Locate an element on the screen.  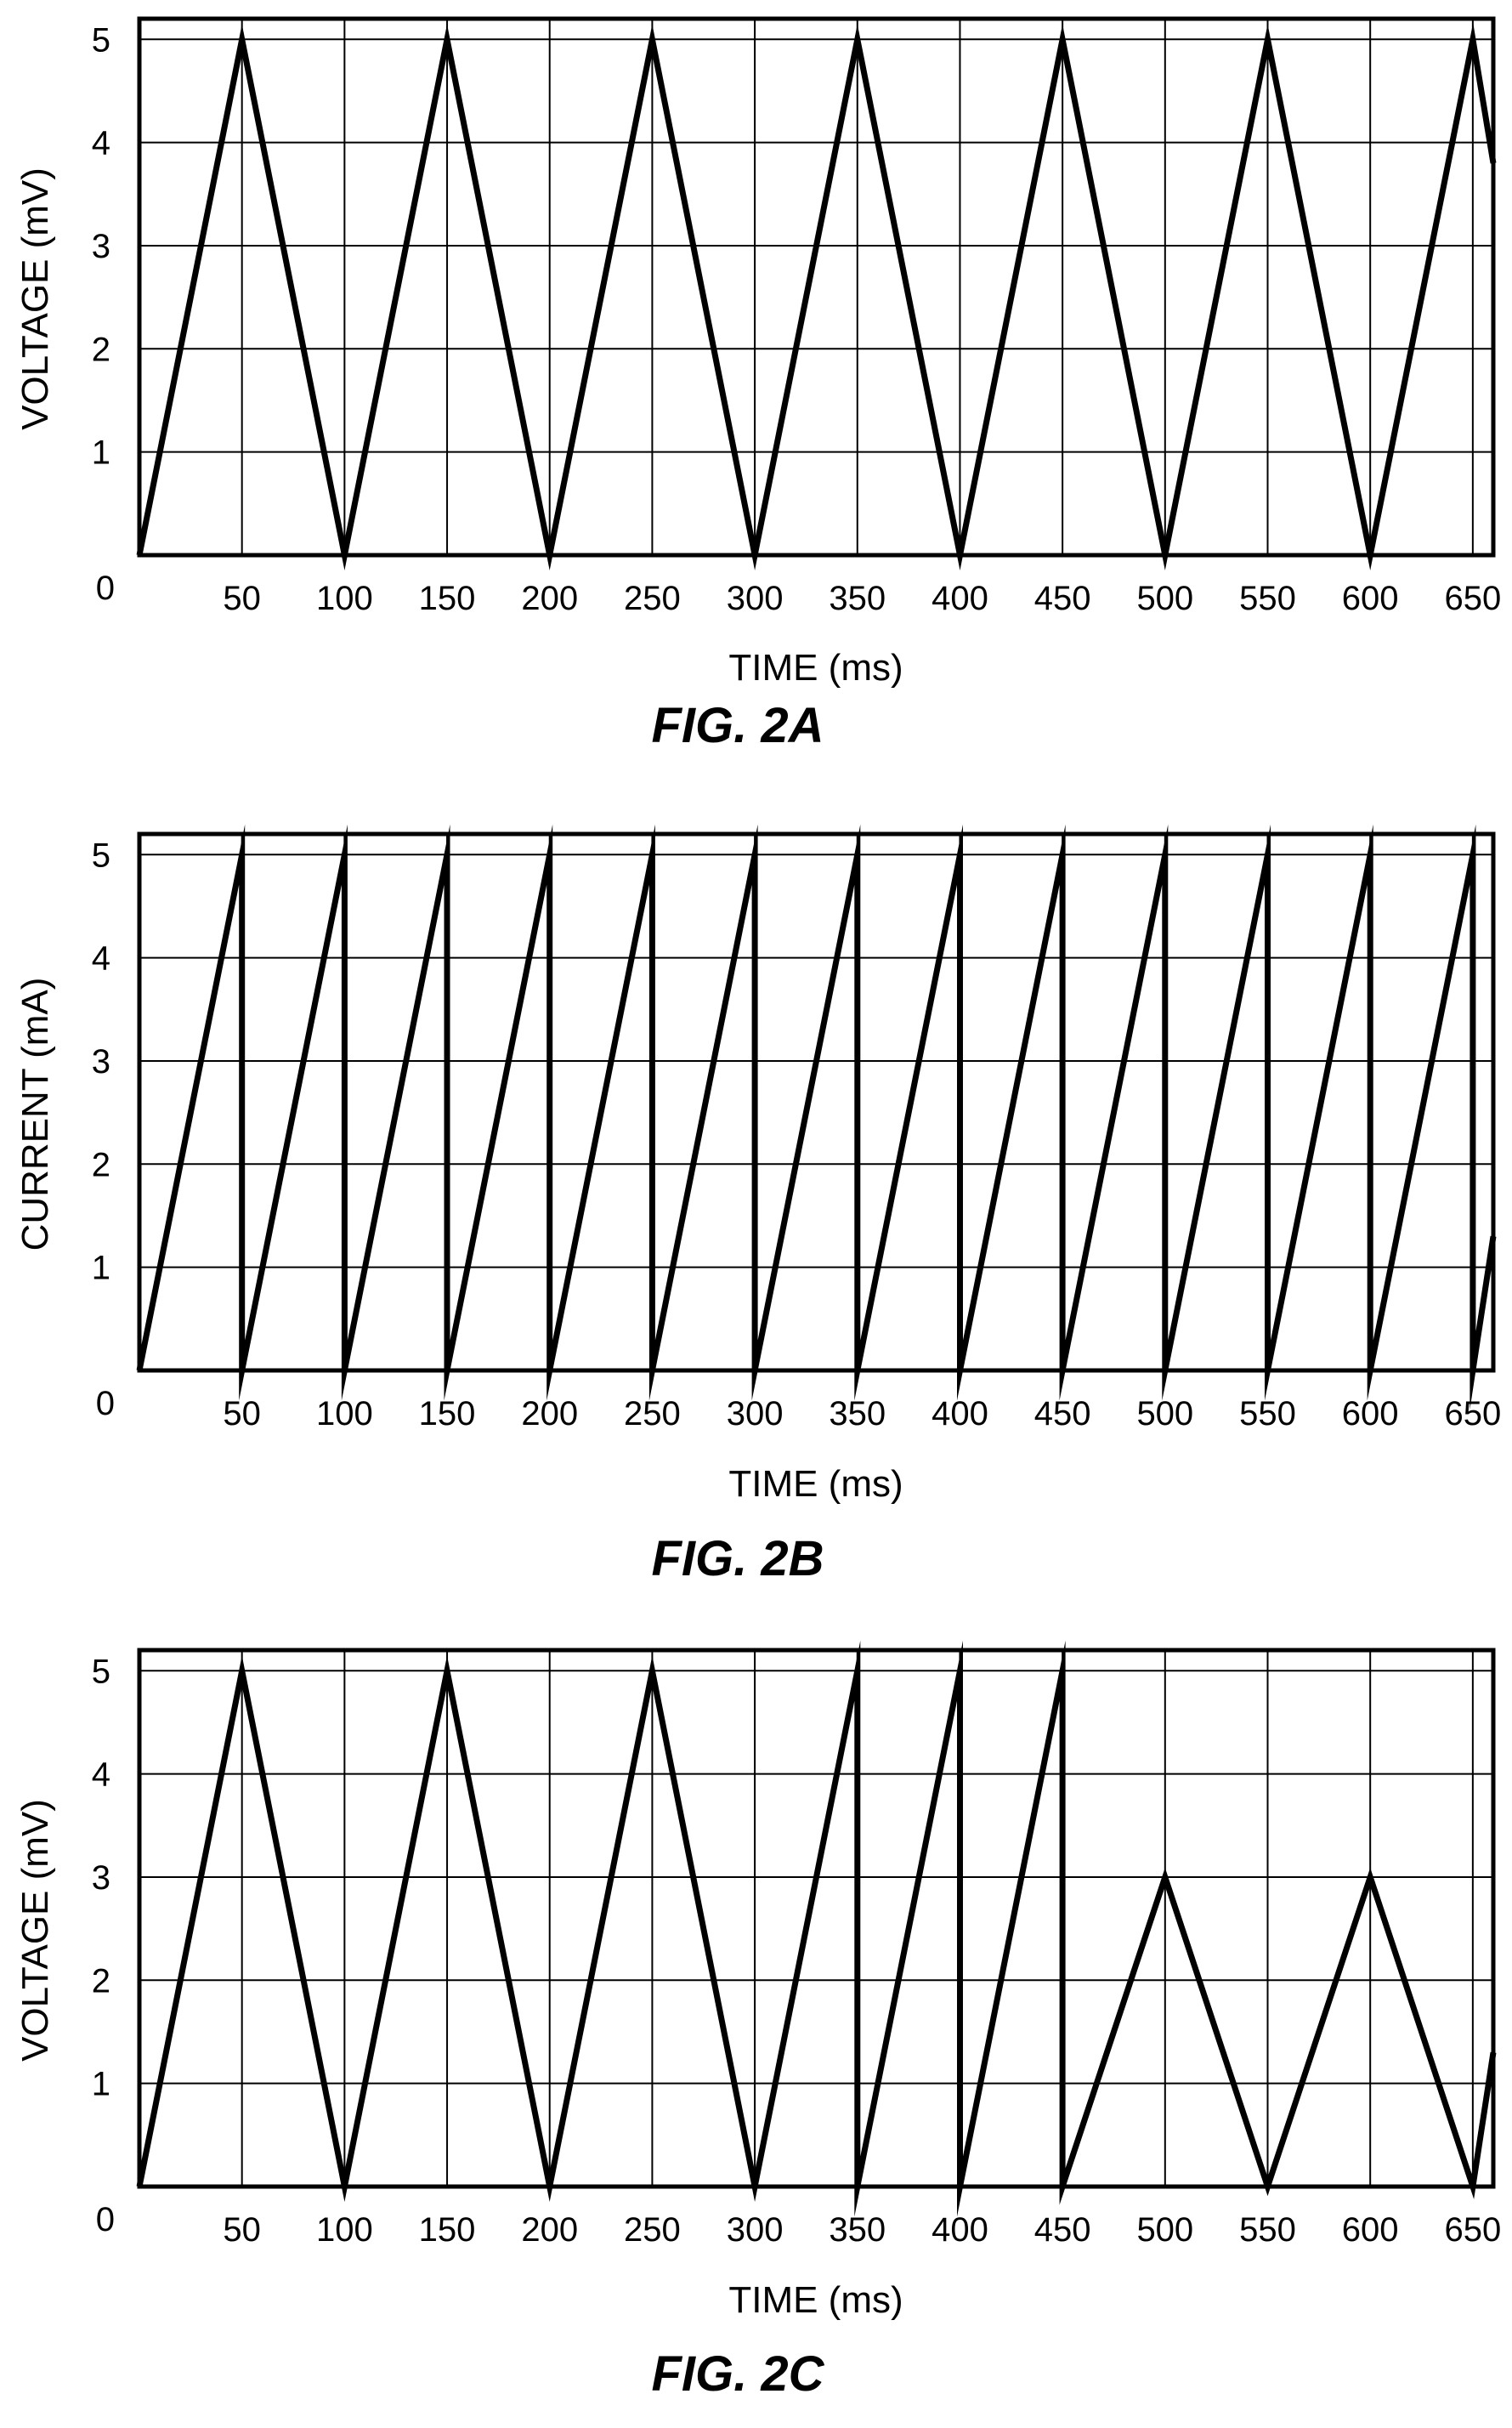
y-axis-title: CURRENT (mA) is located at coordinates (35, 1114).